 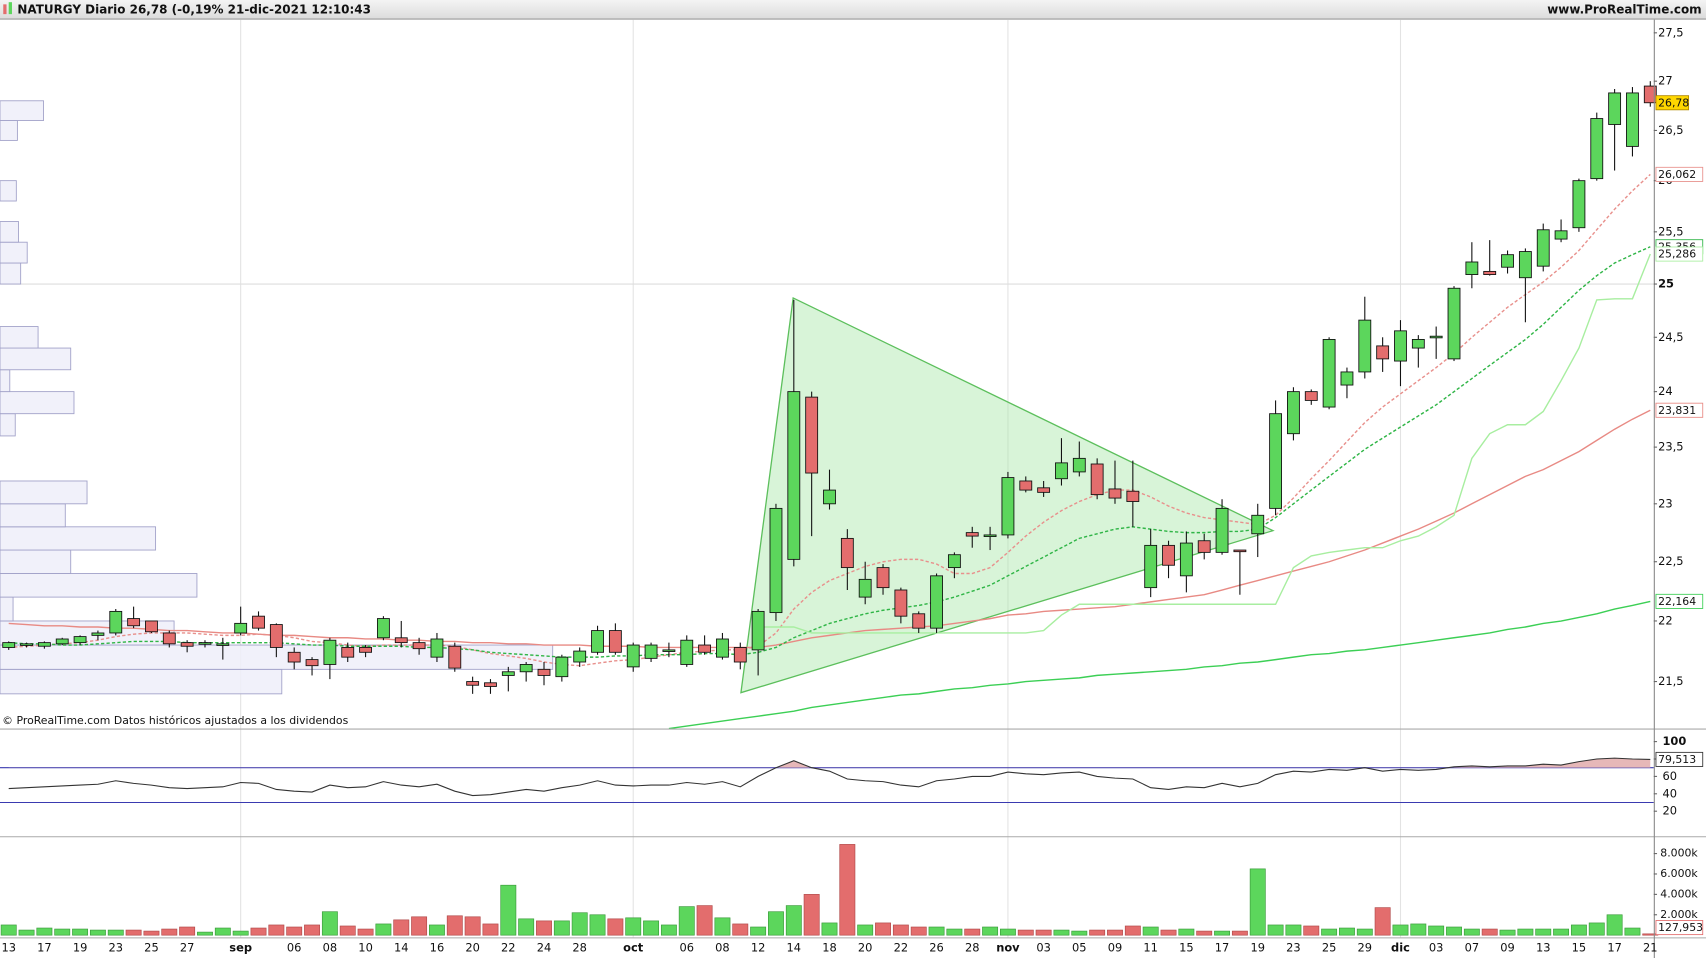 I want to click on y-tick-label: 23,5, so click(x=1670, y=447).